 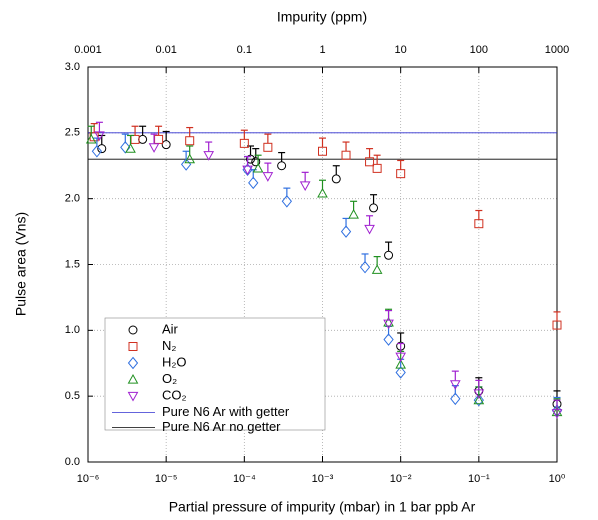 What do you see at coordinates (170, 328) in the screenshot?
I see `legend-label: Air` at bounding box center [170, 328].